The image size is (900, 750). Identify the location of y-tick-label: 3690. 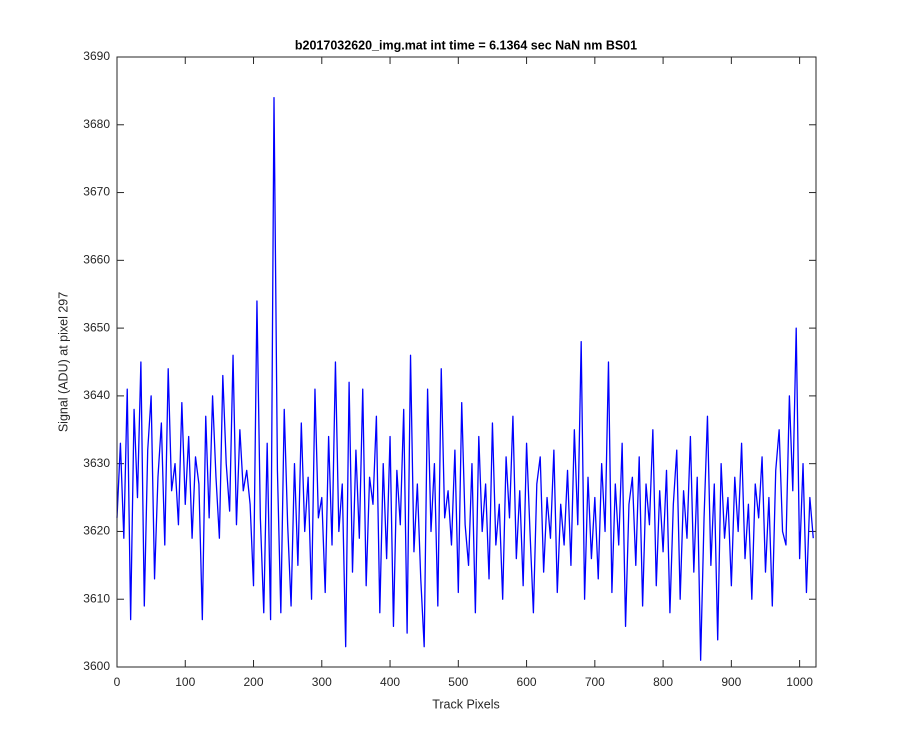
(96, 56).